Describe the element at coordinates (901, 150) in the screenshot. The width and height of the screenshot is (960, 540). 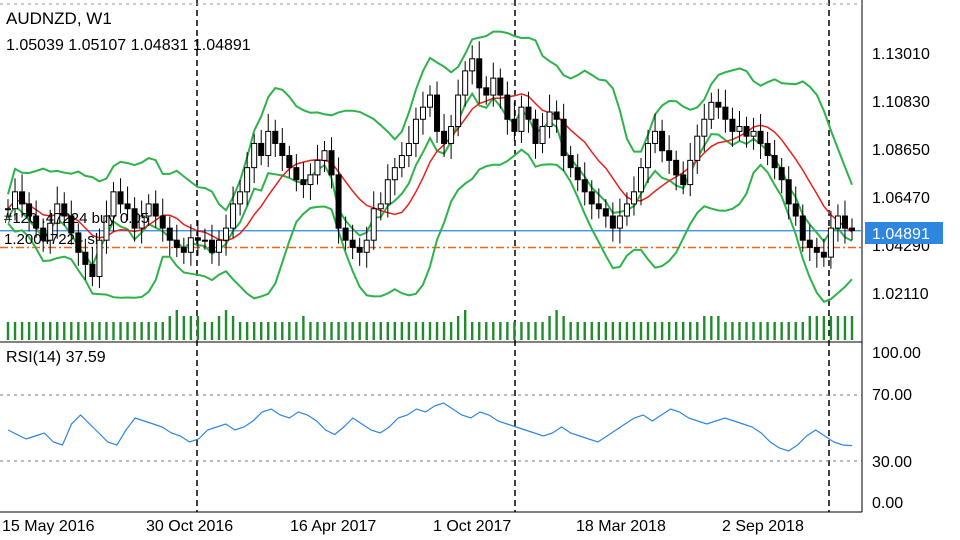
I see `price-tick-3: 1.08650` at that location.